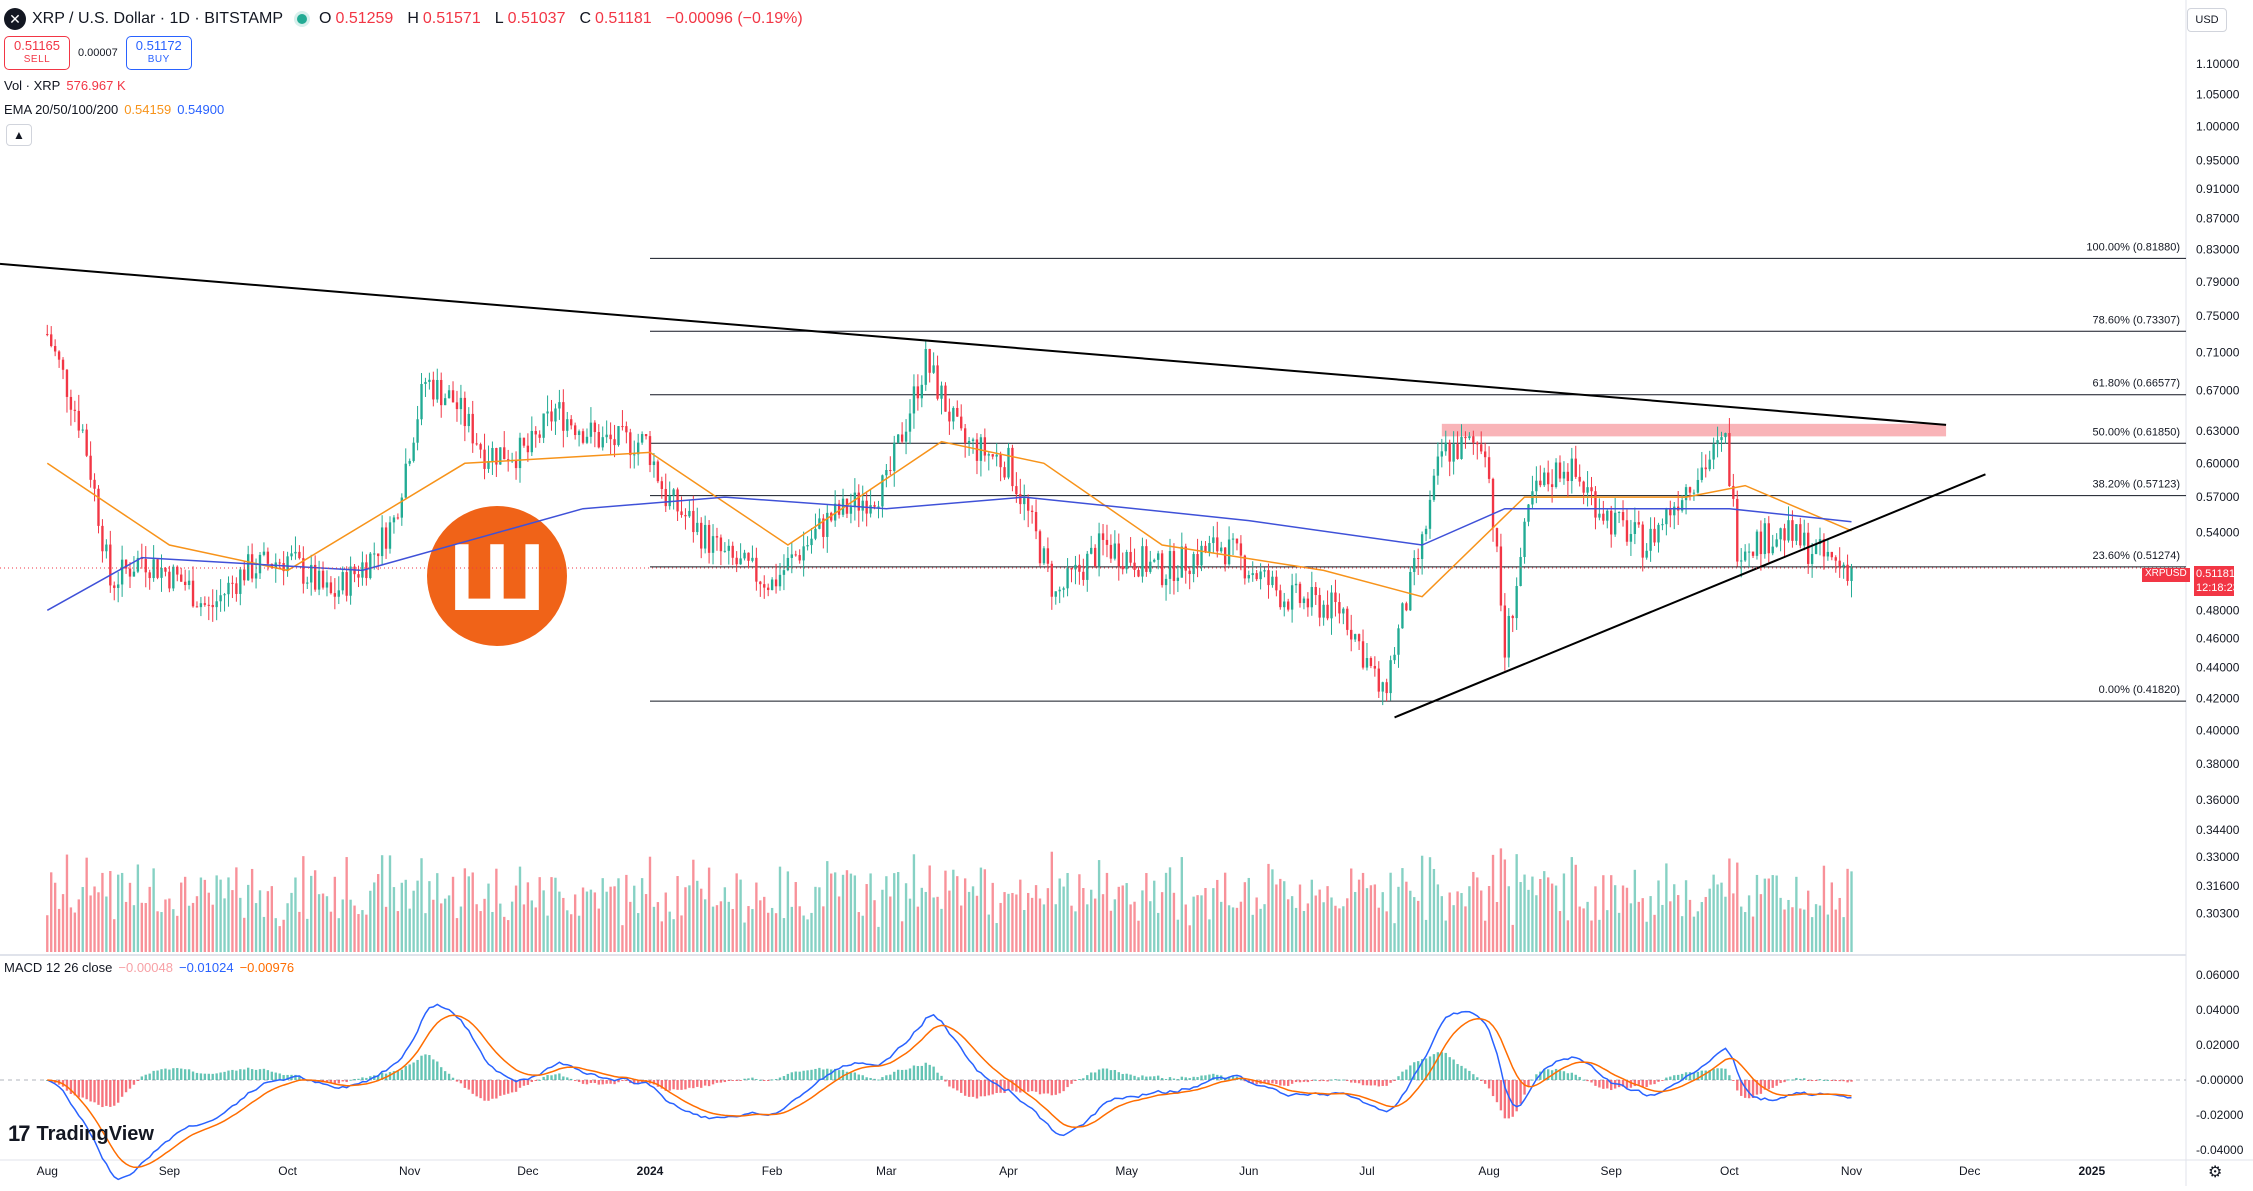 This screenshot has width=2253, height=1191. What do you see at coordinates (37, 53) in the screenshot?
I see `sell-button: 0.51165 SELL` at bounding box center [37, 53].